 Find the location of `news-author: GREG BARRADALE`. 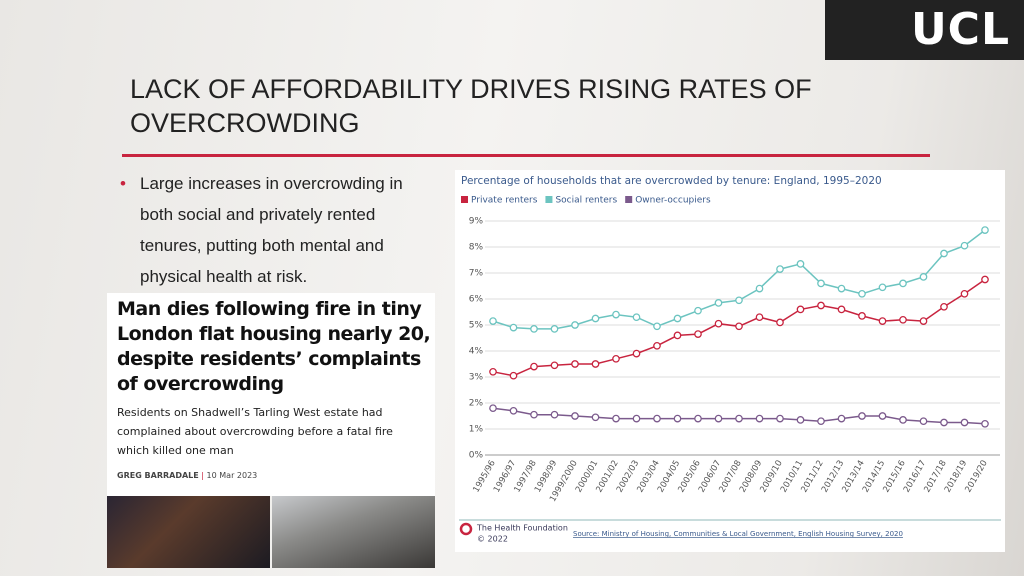

news-author: GREG BARRADALE is located at coordinates (158, 475).